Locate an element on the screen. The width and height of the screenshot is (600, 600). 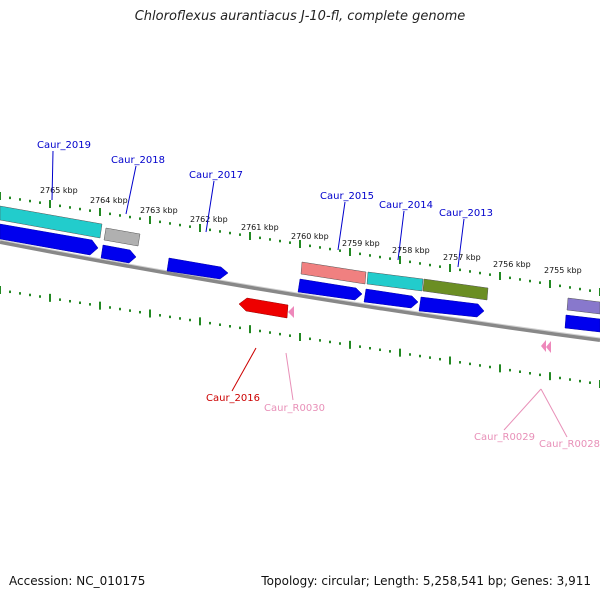
tick-label: 2758 kbp is located at coordinates (411, 250).